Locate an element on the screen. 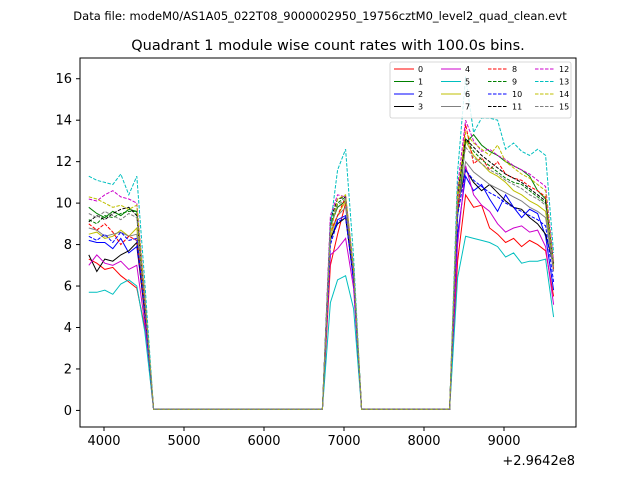 This screenshot has width=640, height=480. y-tick-label: 10 is located at coordinates (63, 204).